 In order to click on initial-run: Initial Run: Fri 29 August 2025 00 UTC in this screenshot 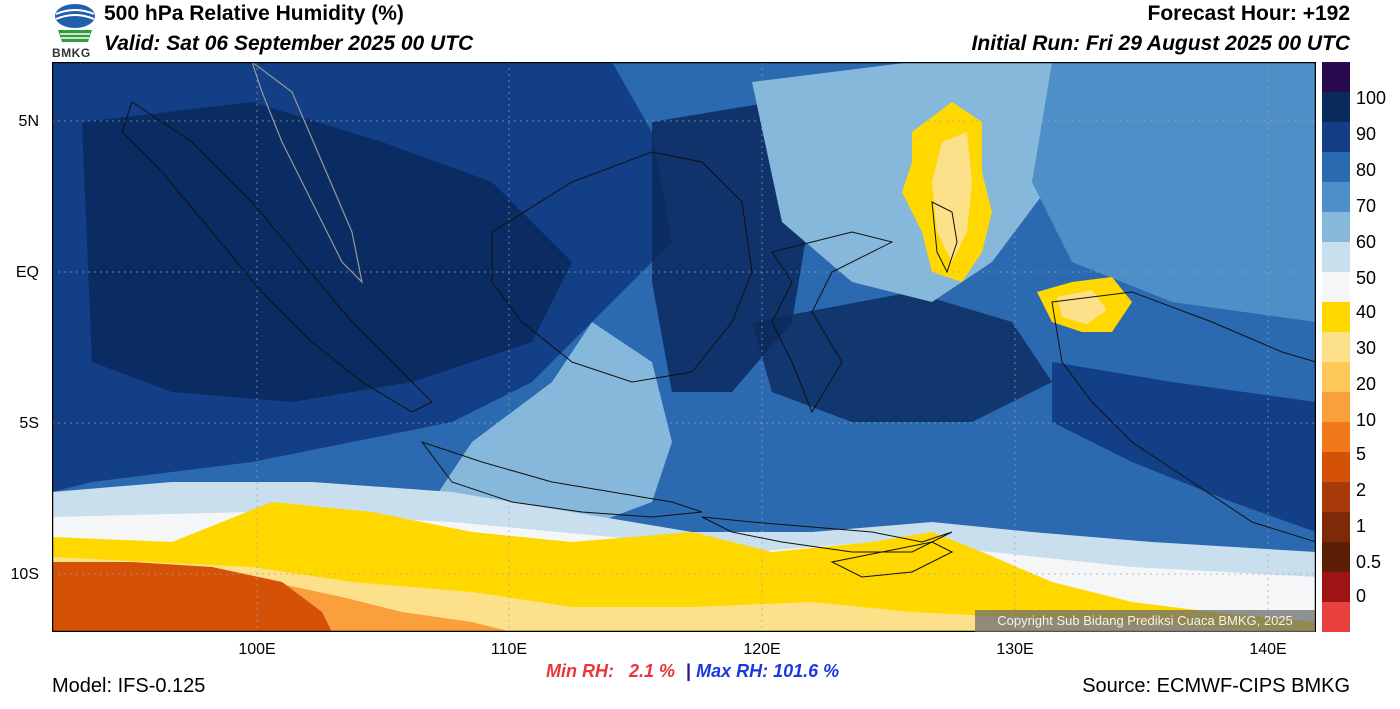, I will do `click(1160, 43)`.